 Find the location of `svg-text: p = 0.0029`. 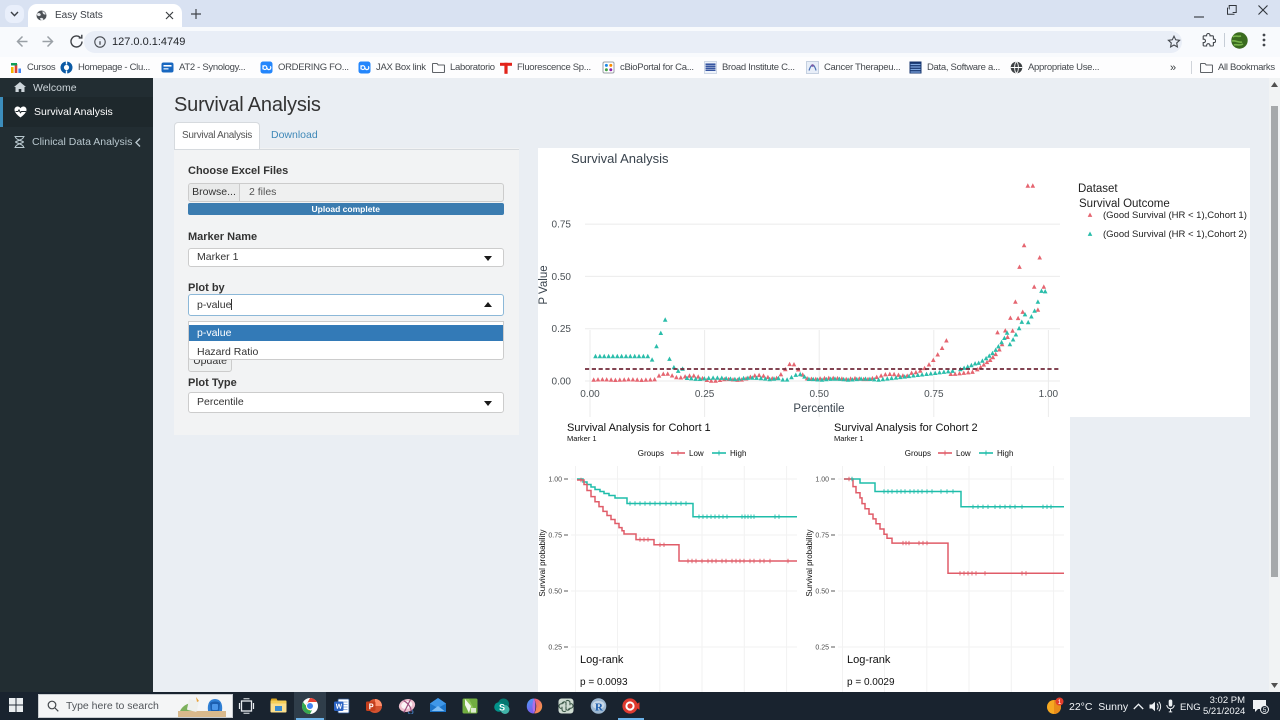

svg-text: p = 0.0029 is located at coordinates (871, 682).